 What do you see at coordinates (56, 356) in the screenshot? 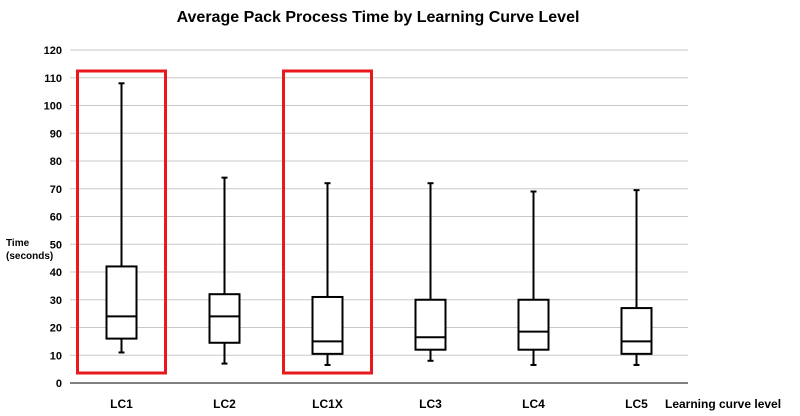
I see `y-tick-label-10: 10` at bounding box center [56, 356].